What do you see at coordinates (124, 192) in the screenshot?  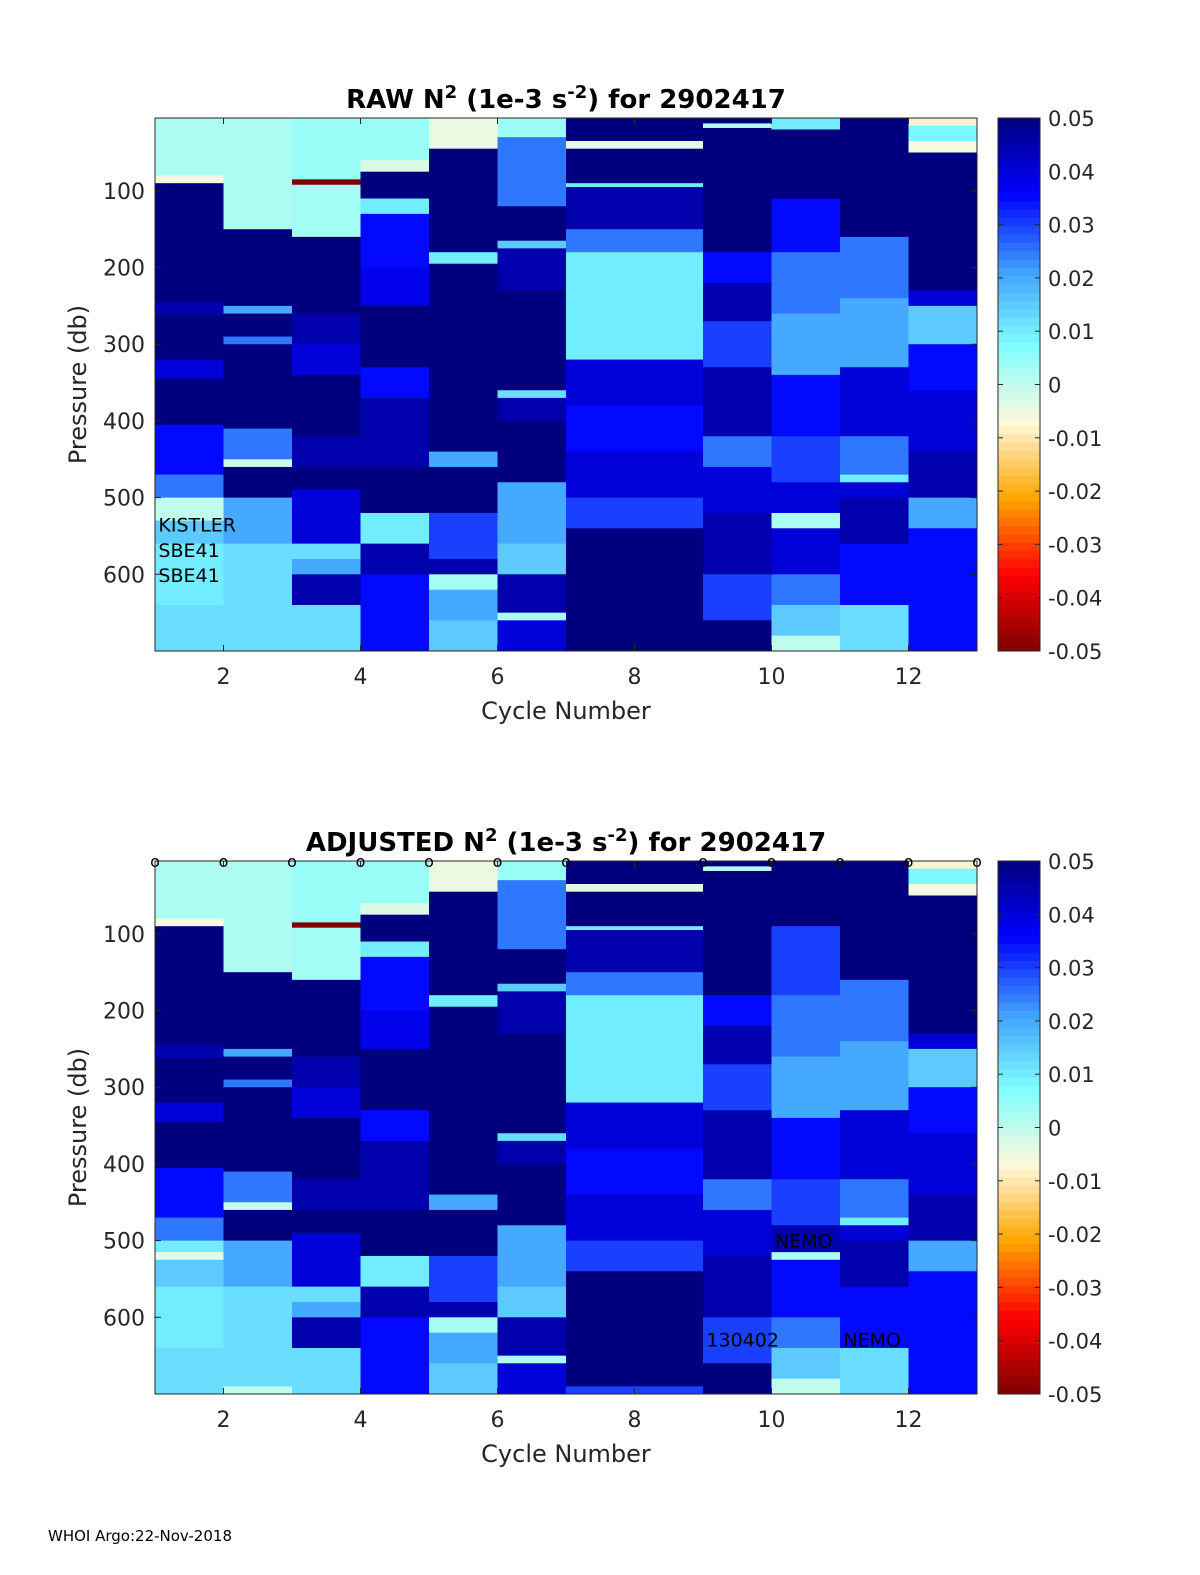 I see `y-tick-label: 100` at bounding box center [124, 192].